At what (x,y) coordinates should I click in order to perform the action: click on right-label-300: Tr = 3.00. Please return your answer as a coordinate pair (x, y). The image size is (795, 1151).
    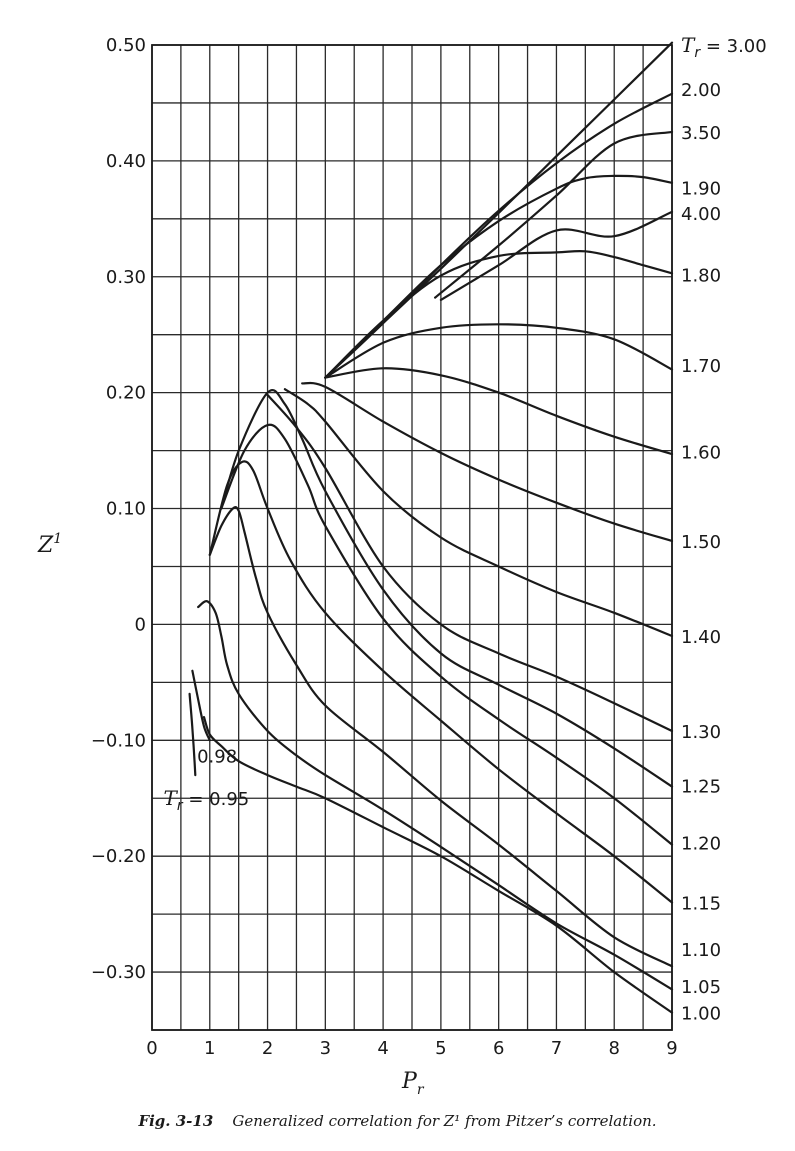
    Looking at the image, I should click on (724, 47).